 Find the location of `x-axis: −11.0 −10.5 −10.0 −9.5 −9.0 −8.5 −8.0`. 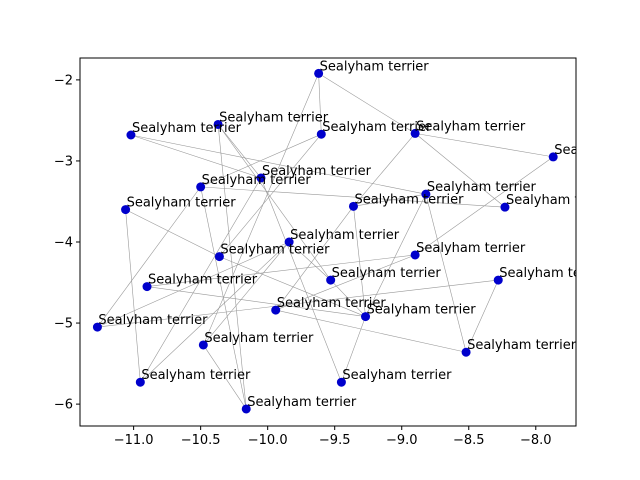

x-axis: −11.0 −10.5 −10.0 −9.5 −9.0 −8.5 −8.0 is located at coordinates (333, 437).